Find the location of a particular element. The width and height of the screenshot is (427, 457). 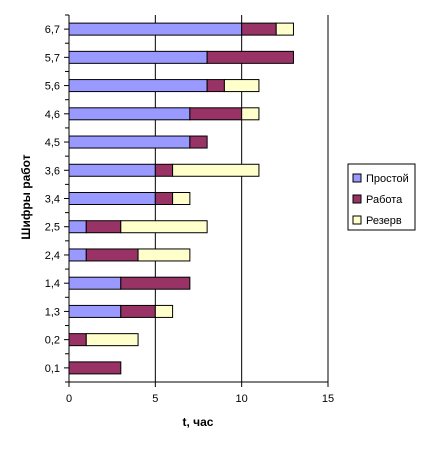

legend-label: Работа is located at coordinates (384, 200).